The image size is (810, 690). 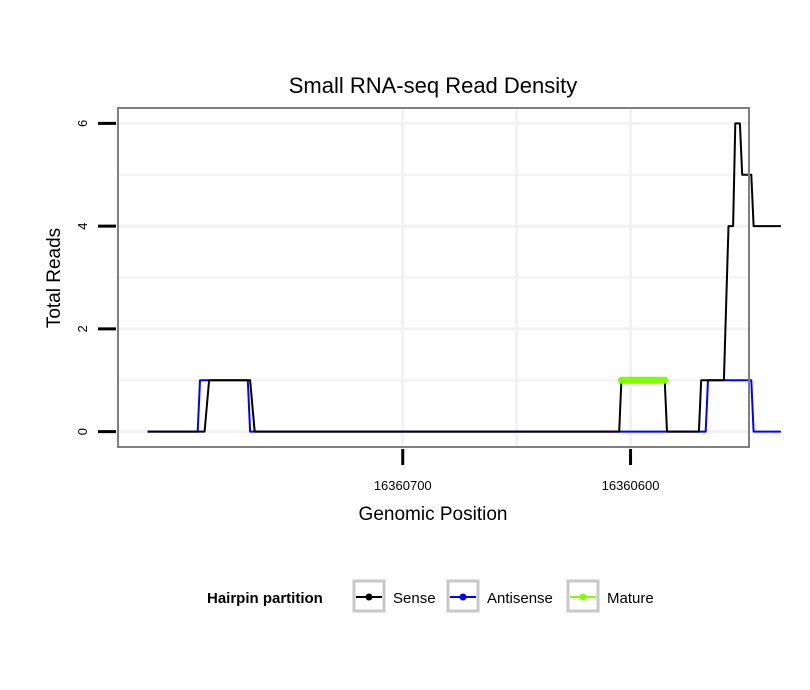 What do you see at coordinates (82, 226) in the screenshot?
I see `y-tick-label: 4` at bounding box center [82, 226].